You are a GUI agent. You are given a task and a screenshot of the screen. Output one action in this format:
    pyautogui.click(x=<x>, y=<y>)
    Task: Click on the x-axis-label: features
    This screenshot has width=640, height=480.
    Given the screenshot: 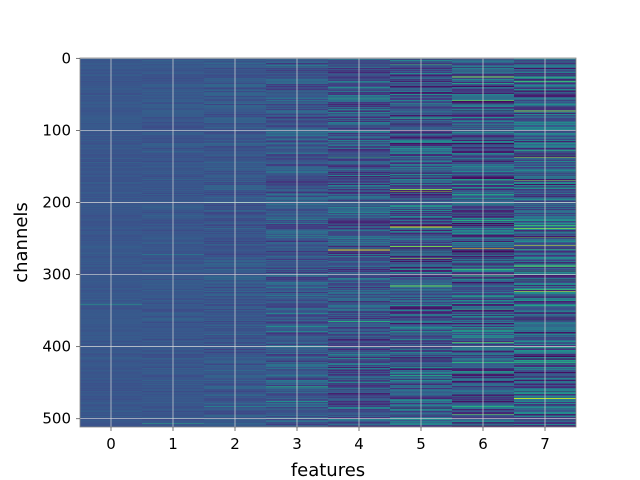 What is the action you would take?
    pyautogui.click(x=328, y=470)
    